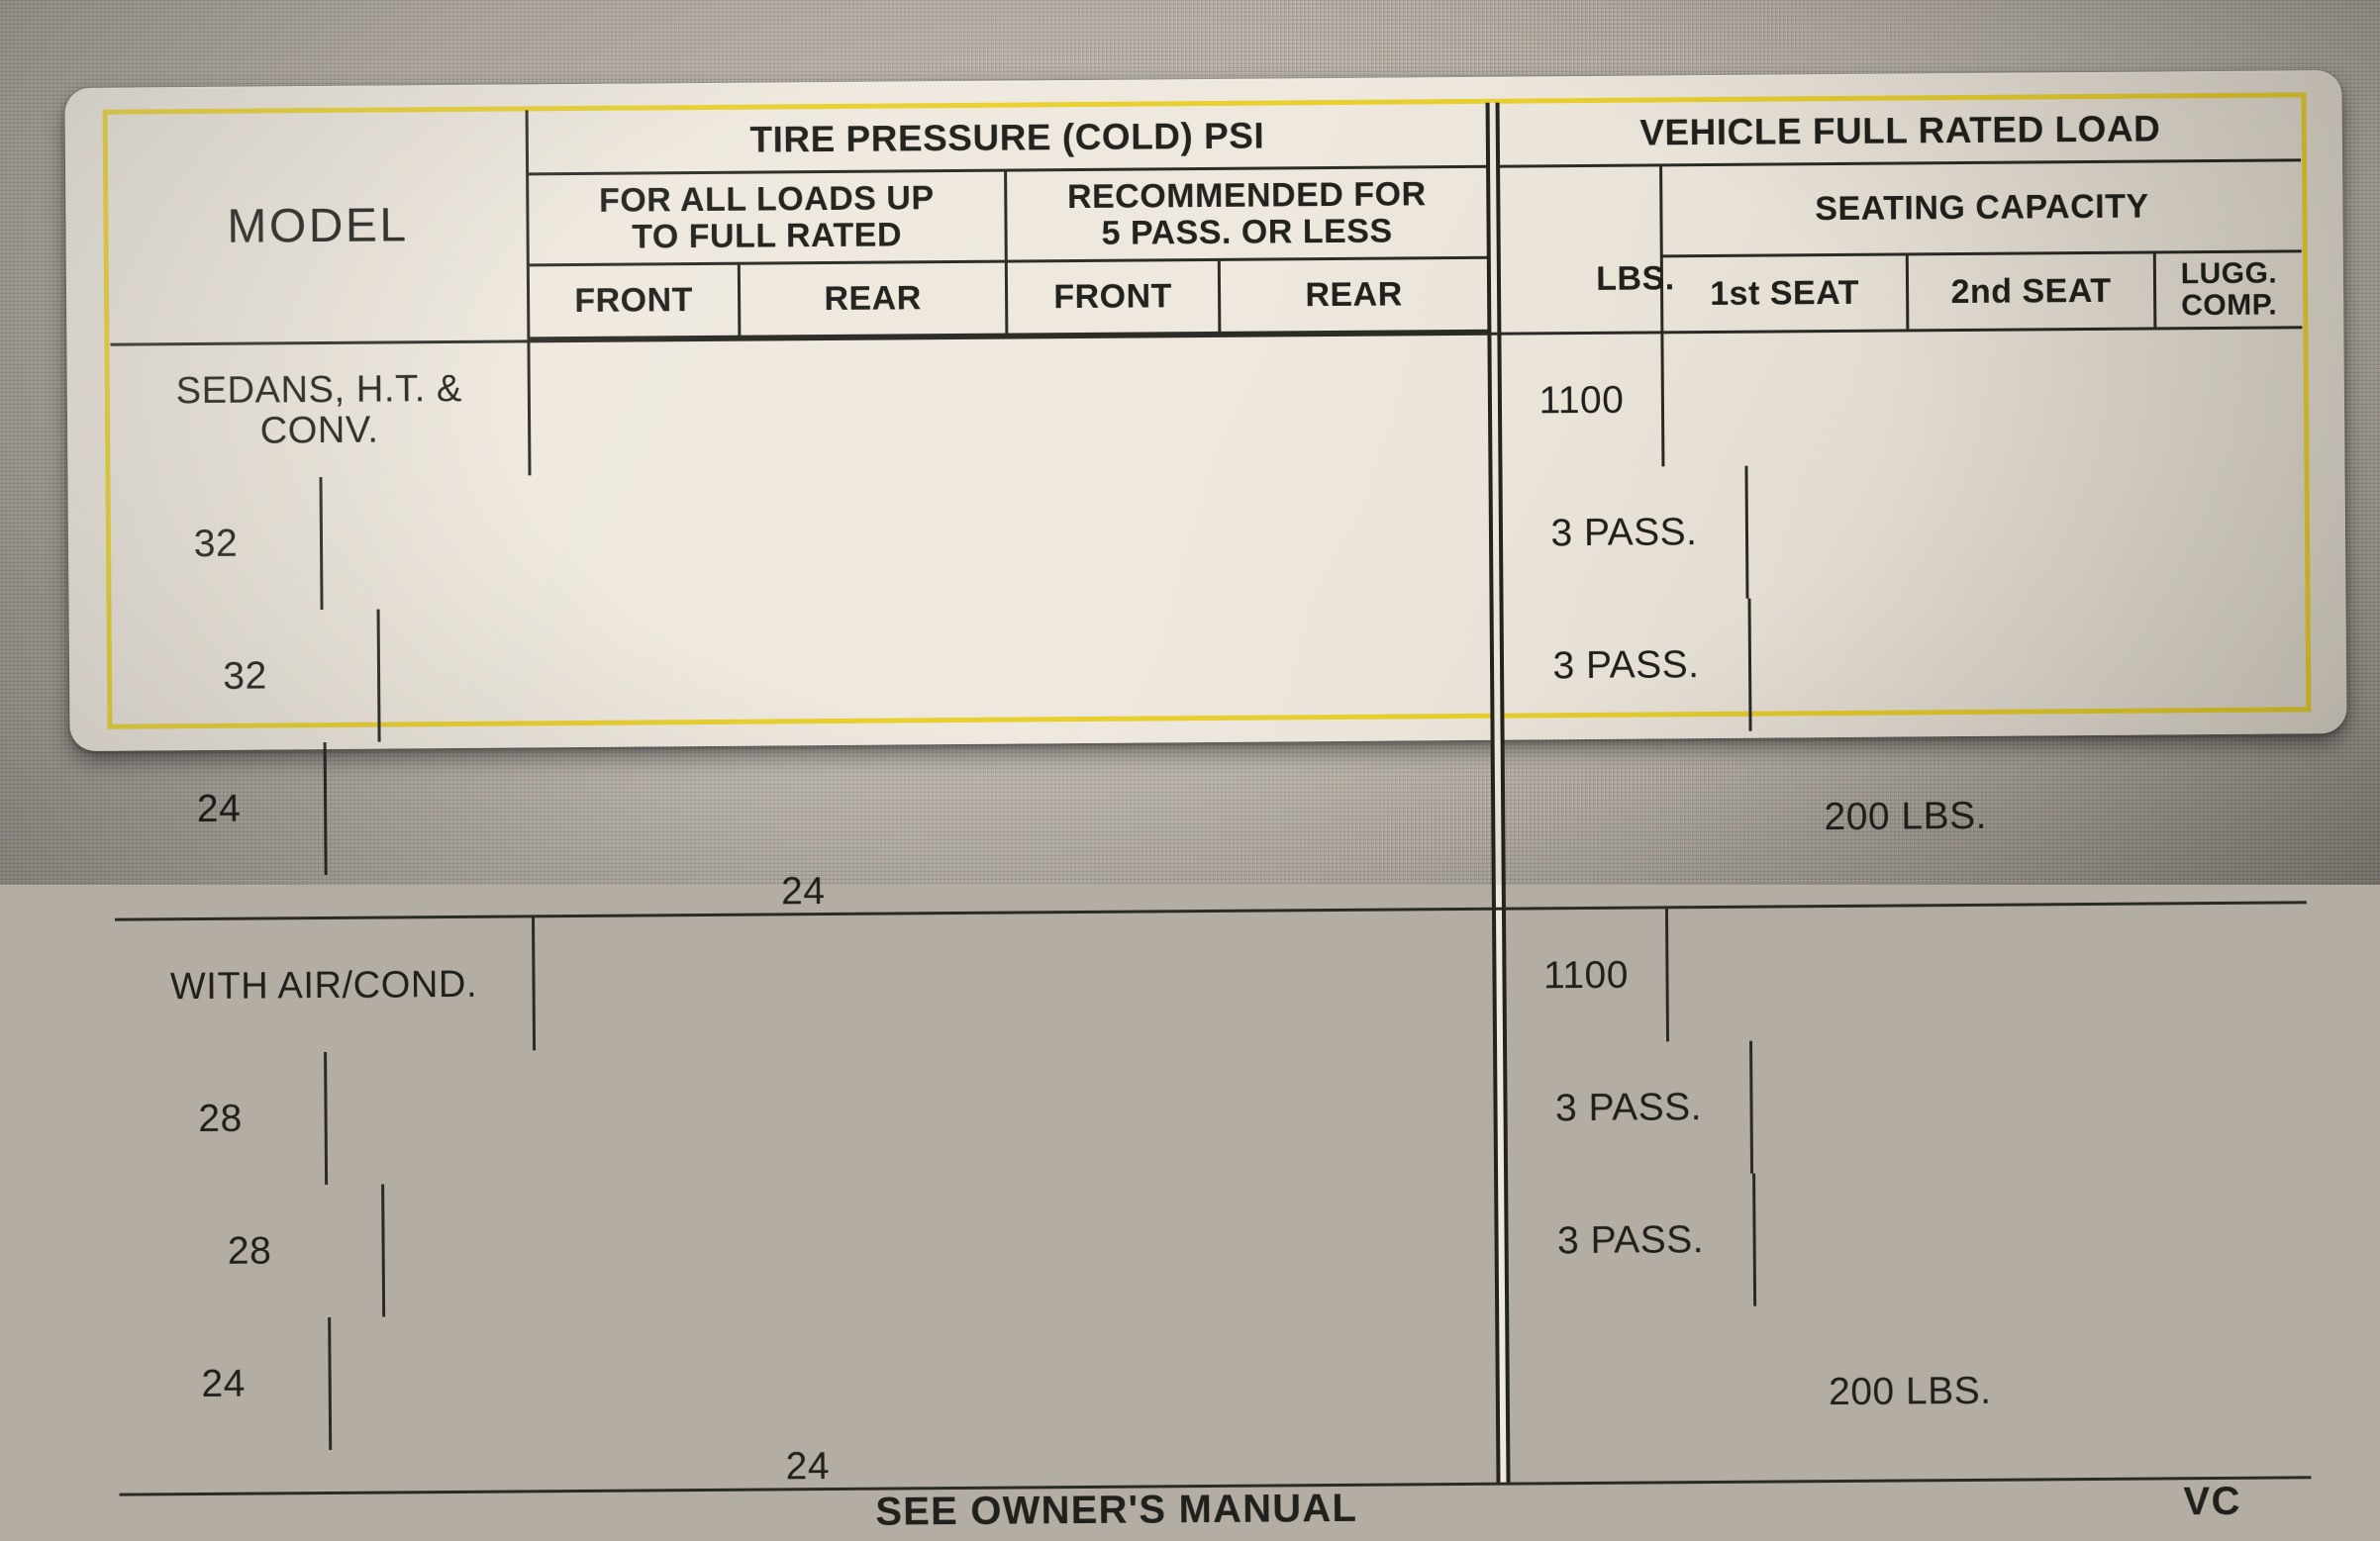 This screenshot has height=1541, width=2380. I want to click on tire-pressure-group-header: TIRE PRESSURE (COLD) PSI, so click(1007, 139).